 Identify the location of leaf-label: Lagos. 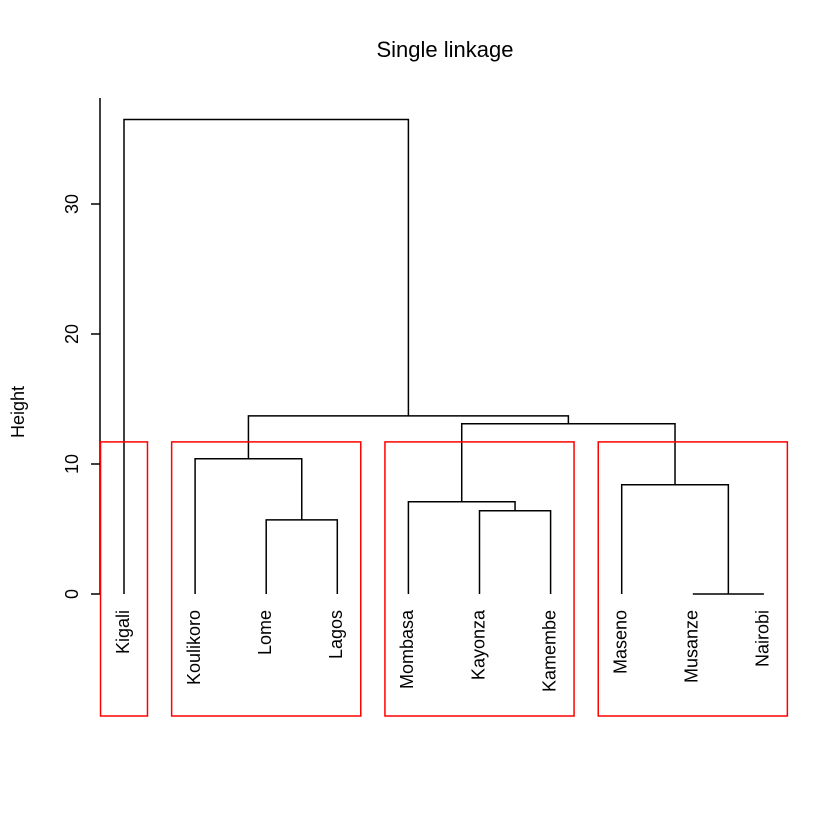
(336, 634).